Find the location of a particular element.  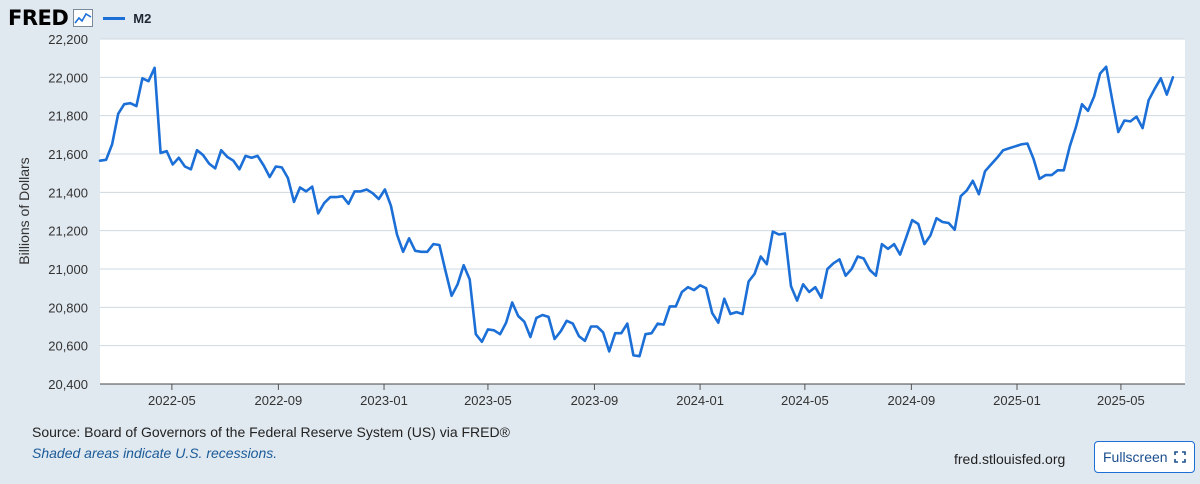

y-tick-label: 22,000 is located at coordinates (68, 77).